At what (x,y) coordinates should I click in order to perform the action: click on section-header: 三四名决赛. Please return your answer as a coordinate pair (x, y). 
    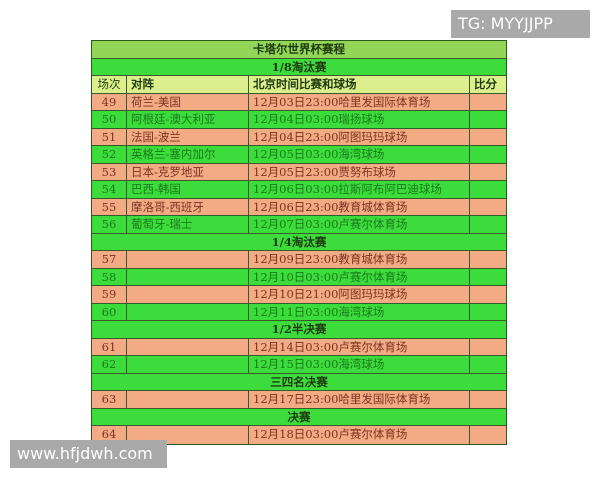
    Looking at the image, I should click on (299, 382).